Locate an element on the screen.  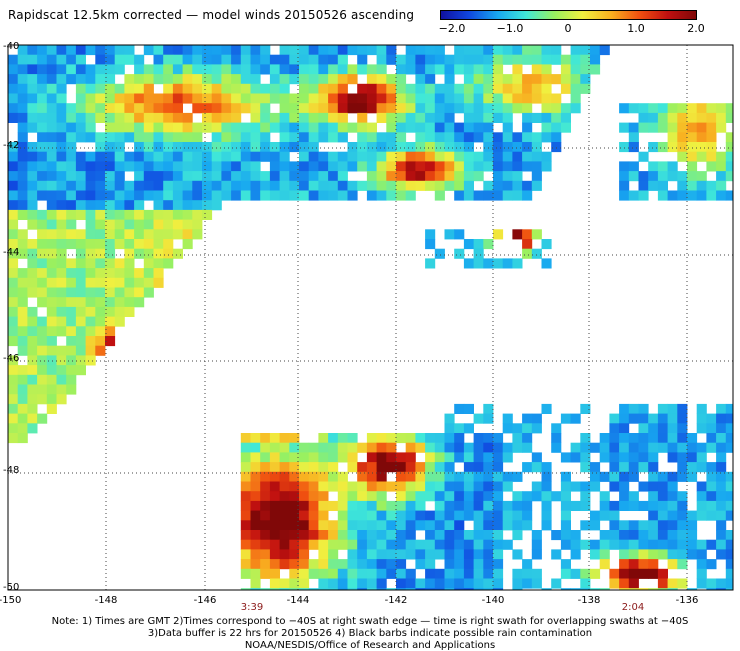
lat-label: -42 is located at coordinates (11, 145).